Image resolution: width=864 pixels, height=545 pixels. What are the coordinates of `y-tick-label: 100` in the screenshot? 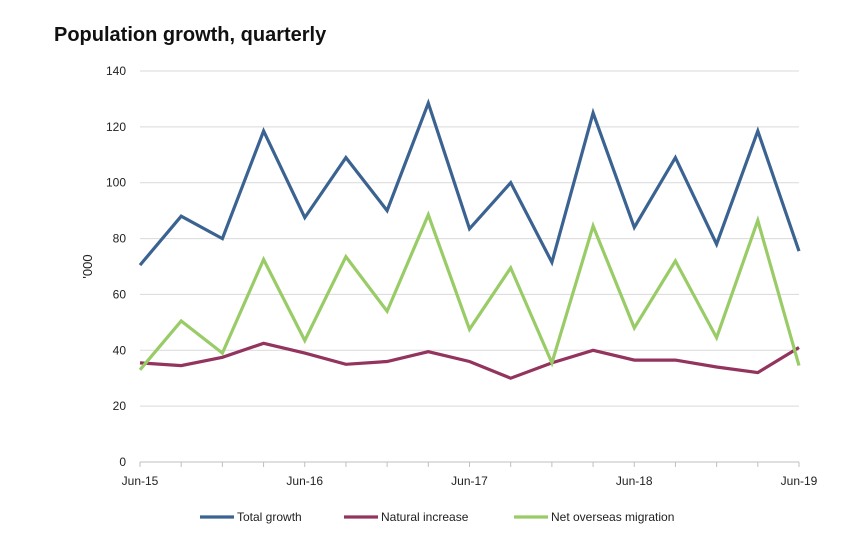 It's located at (116, 183).